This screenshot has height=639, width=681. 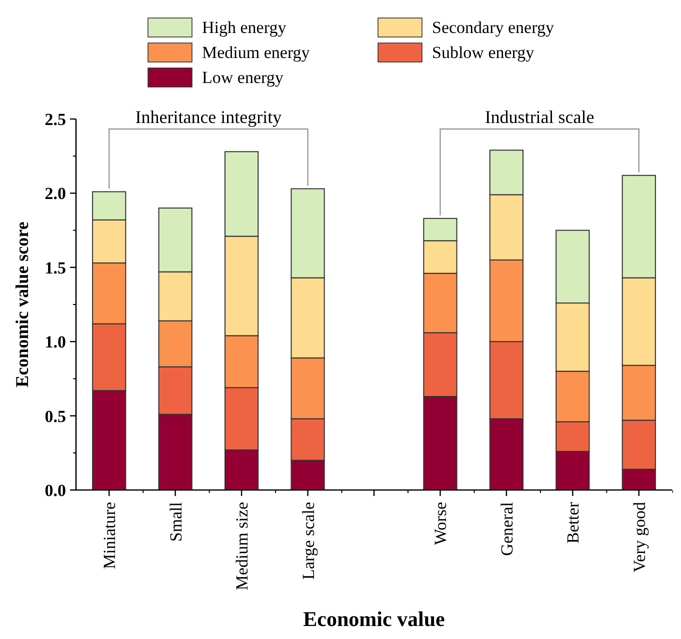 I want to click on x-axis-title: Economic value, so click(x=374, y=619).